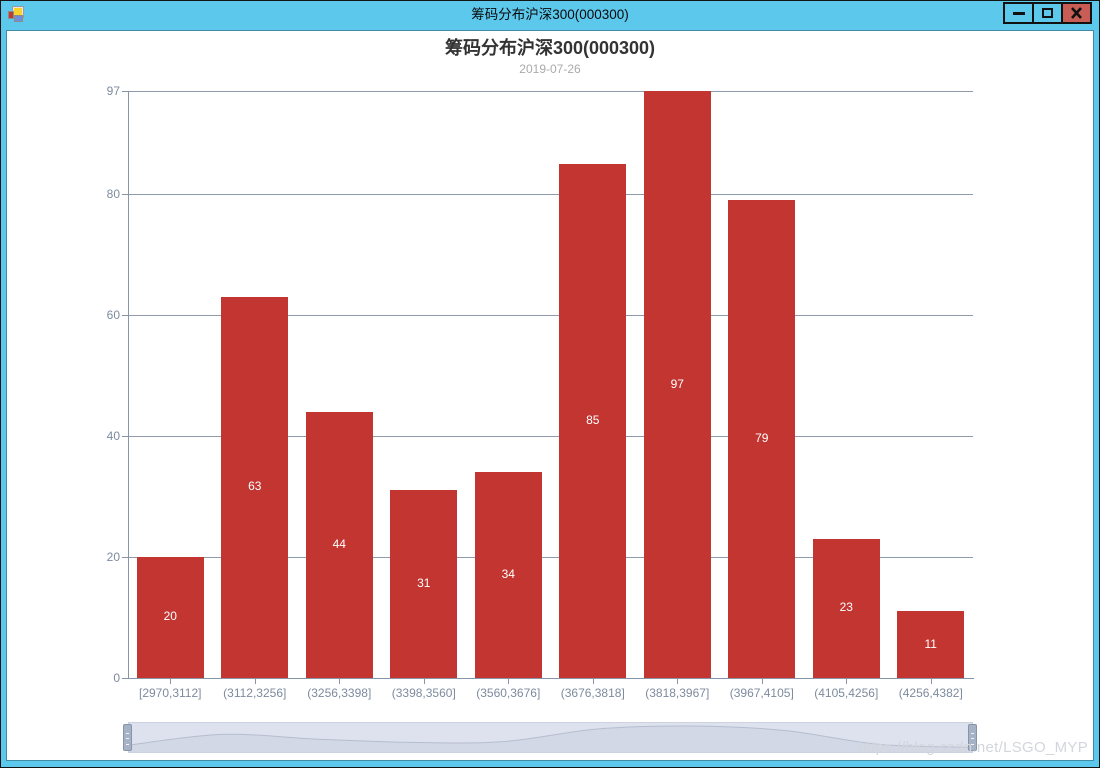  I want to click on bar-value-label: 44, so click(339, 543).